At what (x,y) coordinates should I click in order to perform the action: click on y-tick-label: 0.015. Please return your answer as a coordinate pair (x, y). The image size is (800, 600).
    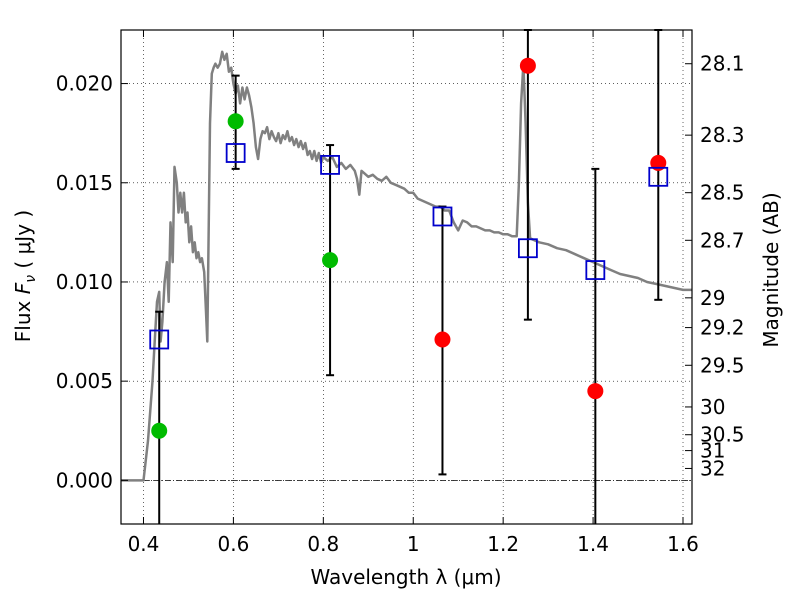
    Looking at the image, I should click on (84, 183).